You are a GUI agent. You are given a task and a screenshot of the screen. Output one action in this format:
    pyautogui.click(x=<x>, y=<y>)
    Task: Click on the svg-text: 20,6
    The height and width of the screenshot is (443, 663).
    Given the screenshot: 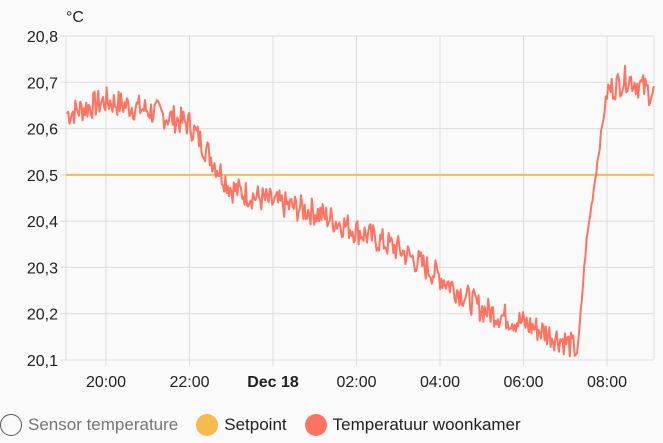 What is the action you would take?
    pyautogui.click(x=42, y=130)
    